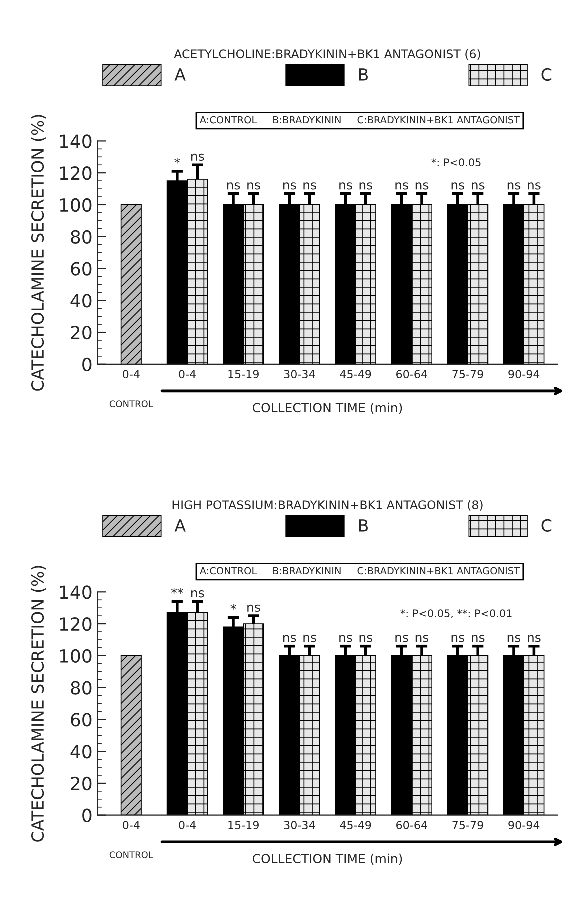 The height and width of the screenshot is (911, 575). What do you see at coordinates (178, 591) in the screenshot?
I see `data-label: **` at bounding box center [178, 591].